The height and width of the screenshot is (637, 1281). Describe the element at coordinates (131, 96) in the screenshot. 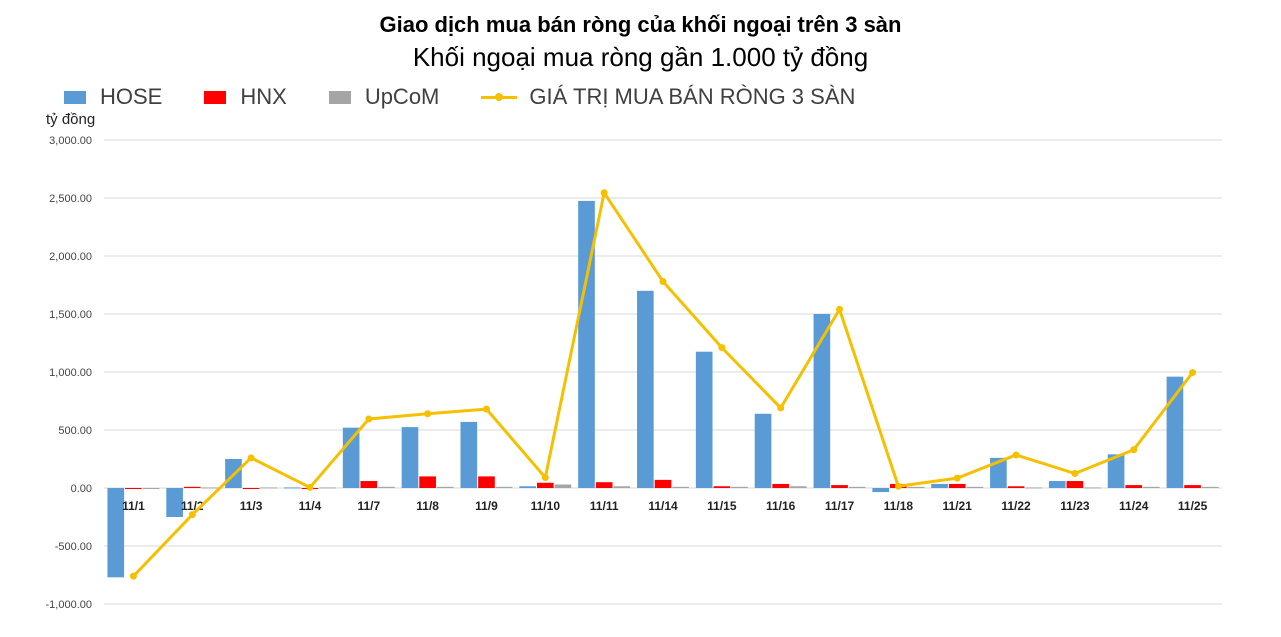

I see `legend-label-hose: HOSE` at that location.